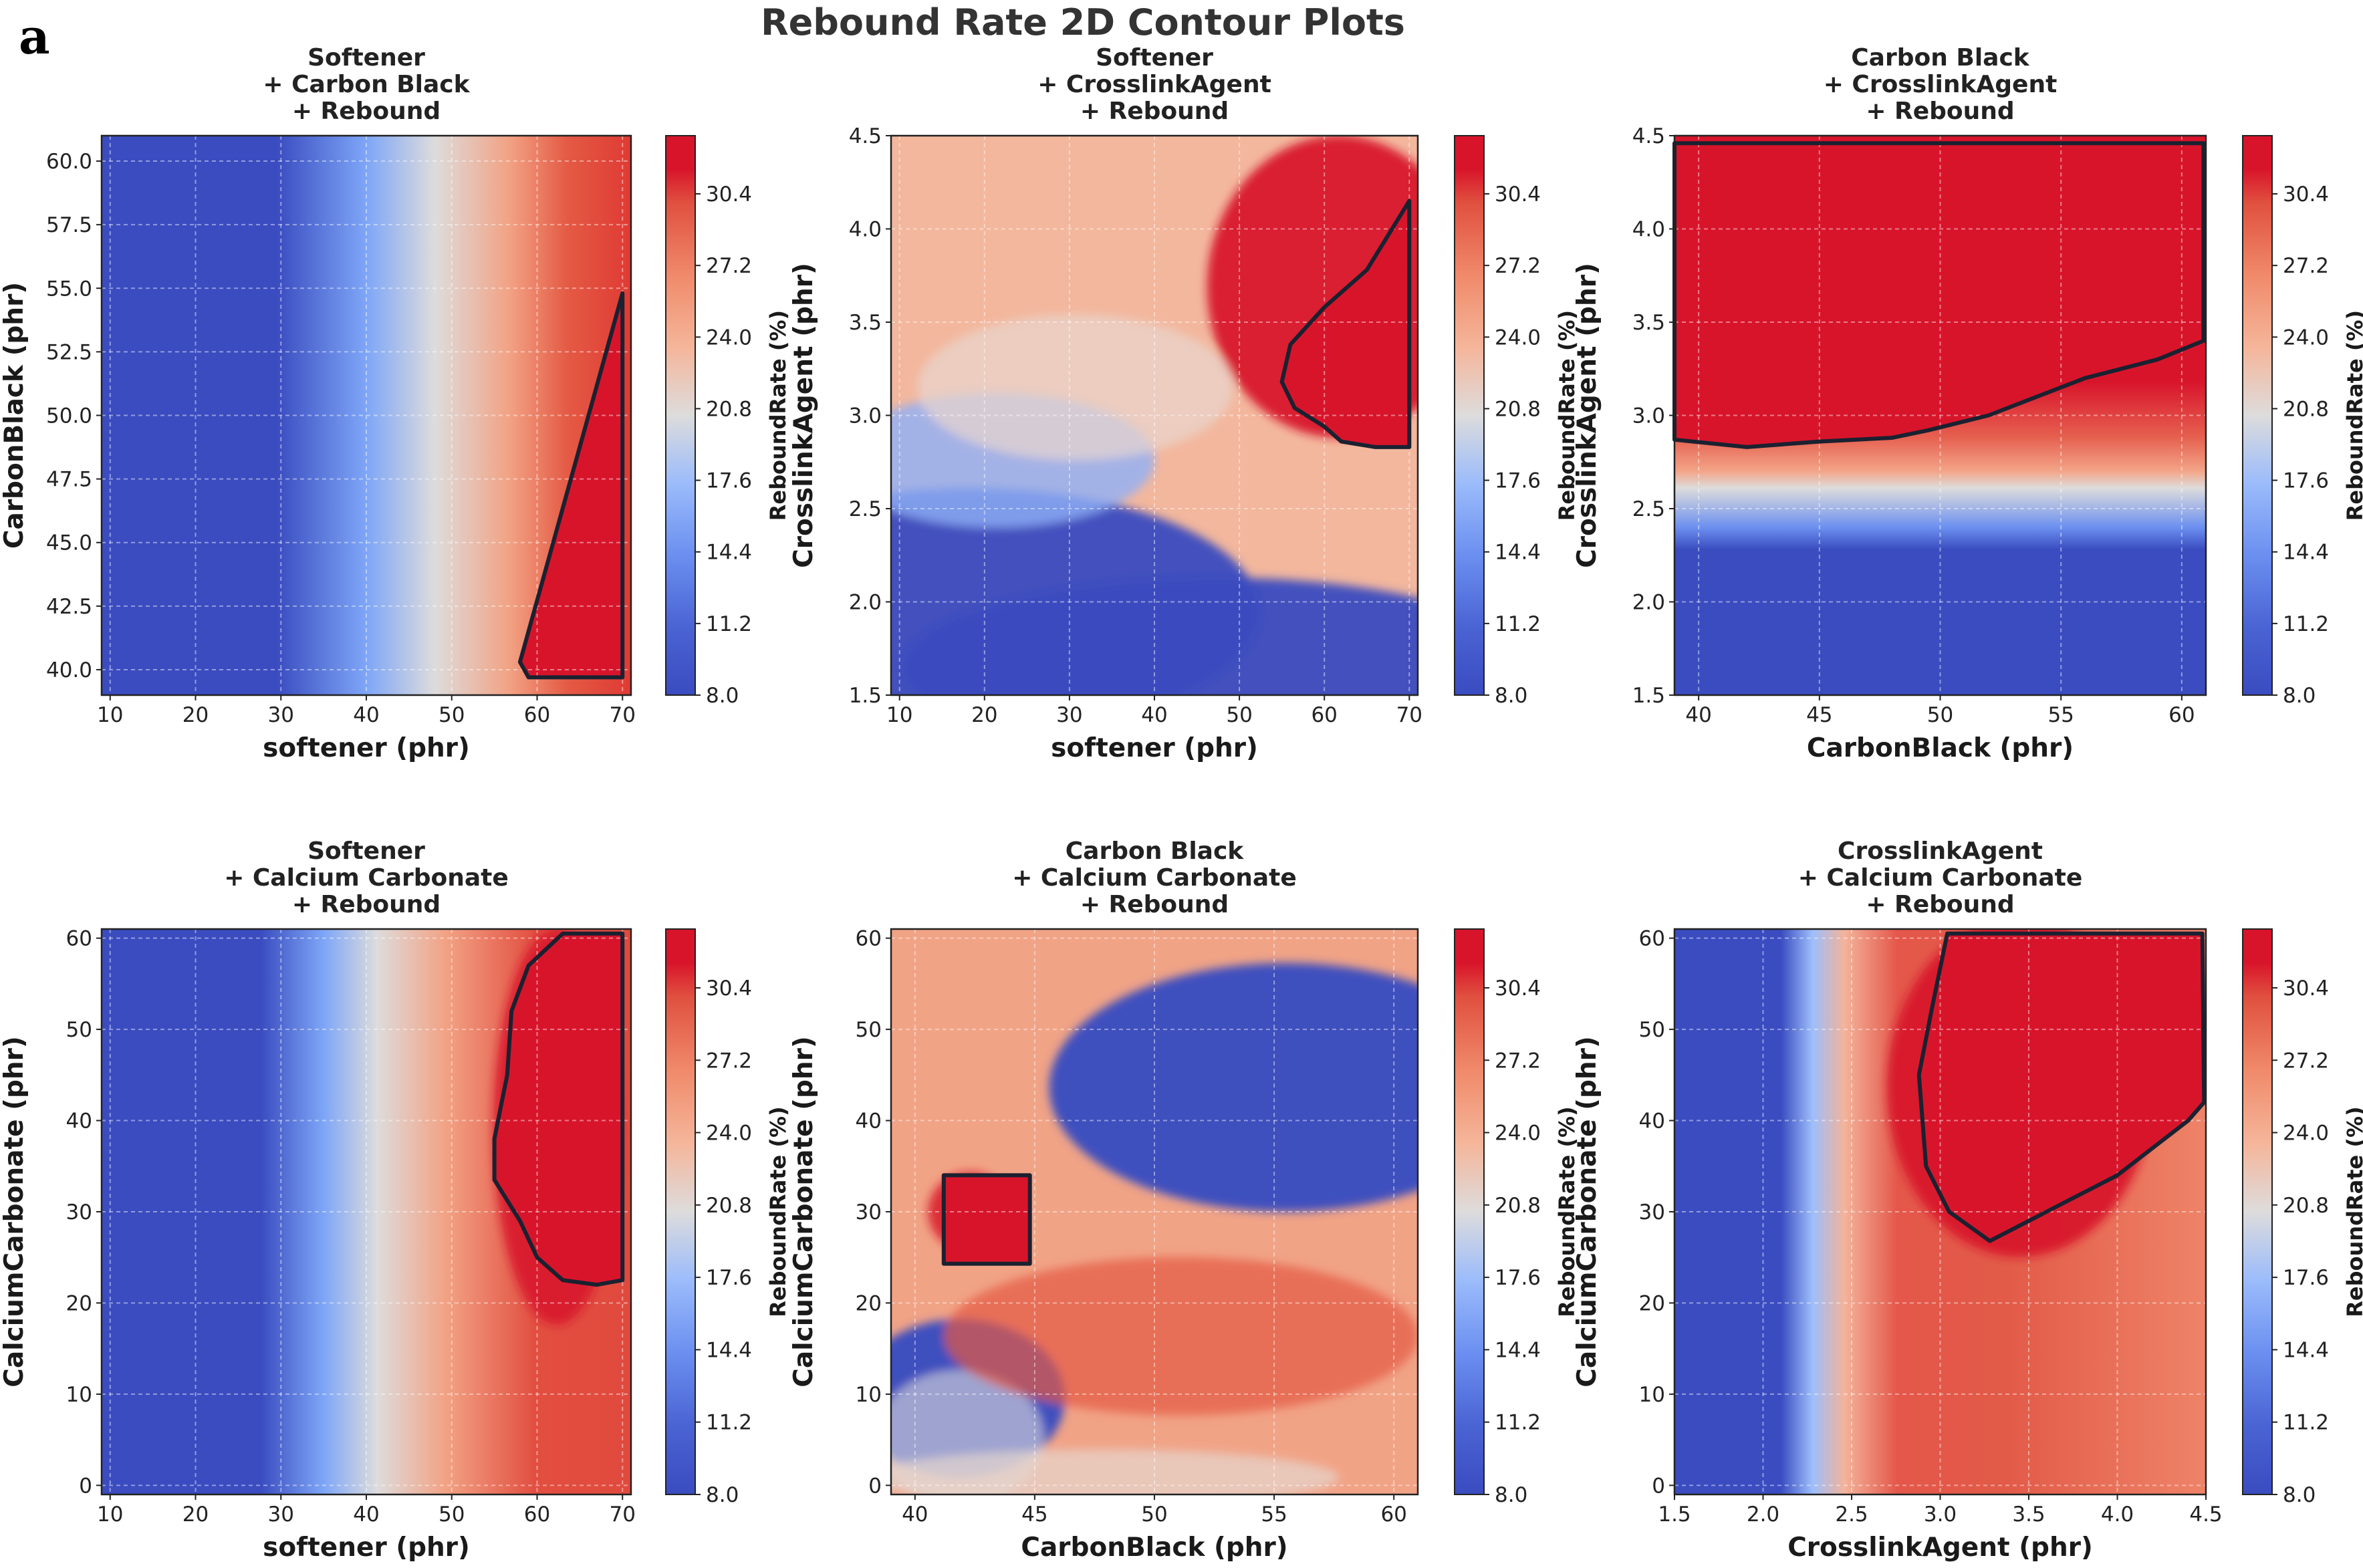 This screenshot has width=2363, height=1568. Describe the element at coordinates (69, 289) in the screenshot. I see `y-tick-label: 55.0` at that location.